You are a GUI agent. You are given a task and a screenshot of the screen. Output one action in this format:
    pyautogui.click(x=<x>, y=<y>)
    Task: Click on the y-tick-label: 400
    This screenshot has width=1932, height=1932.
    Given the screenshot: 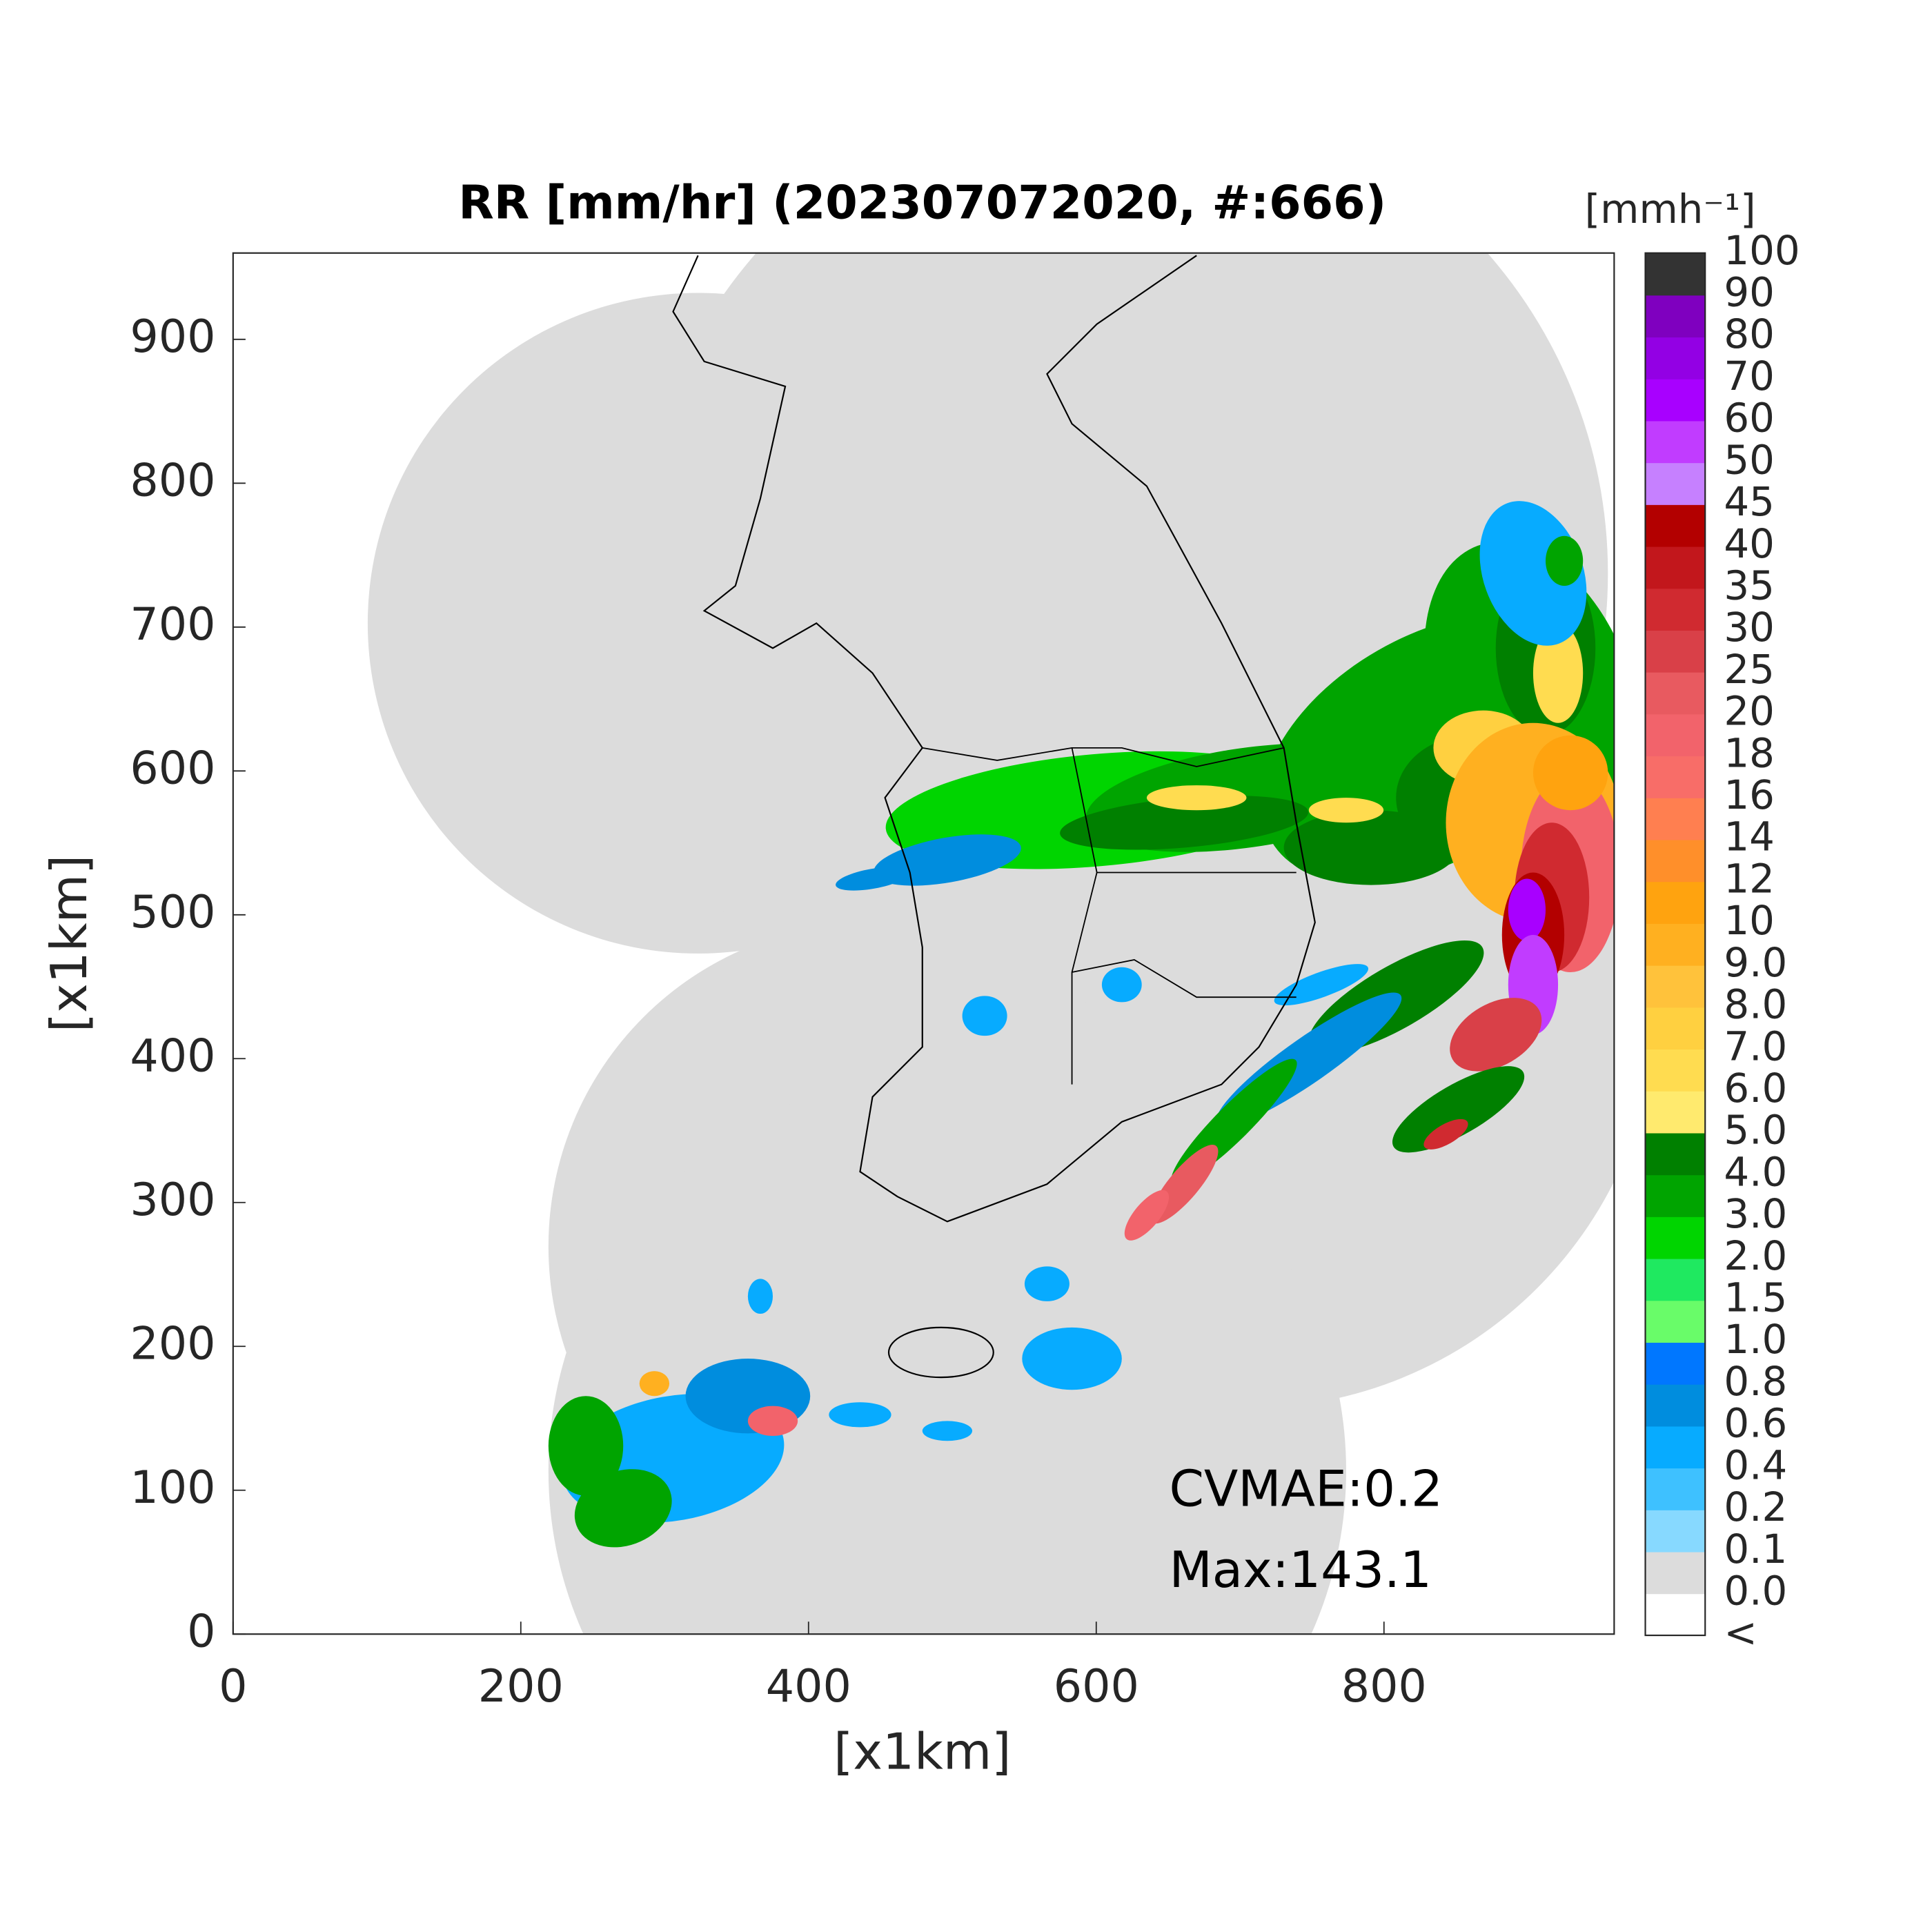 What is the action you would take?
    pyautogui.click(x=172, y=1056)
    